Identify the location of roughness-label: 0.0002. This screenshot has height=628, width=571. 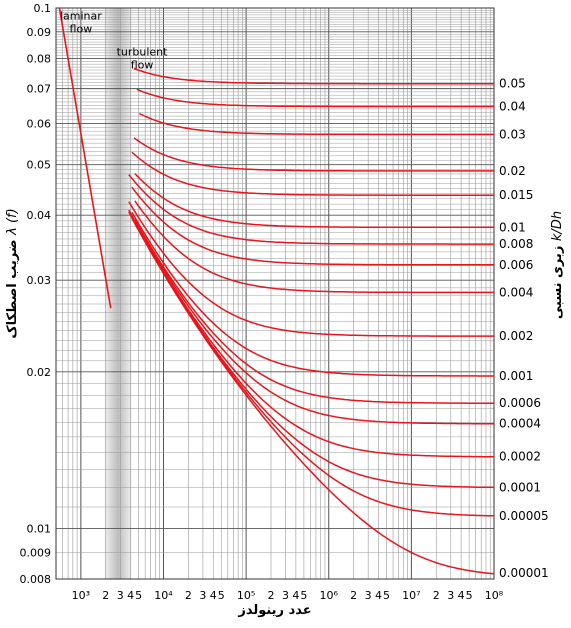
(520, 457).